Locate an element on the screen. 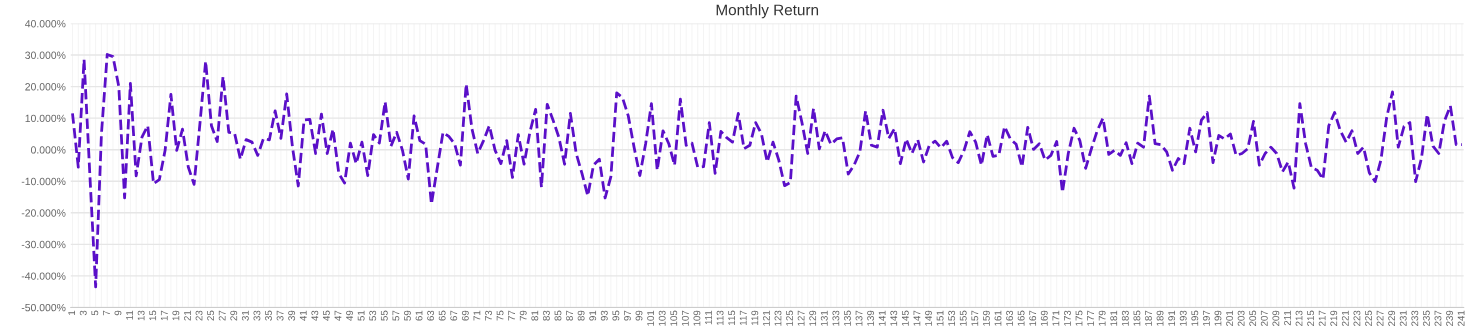  x-tick-label: 169 is located at coordinates (1044, 318).